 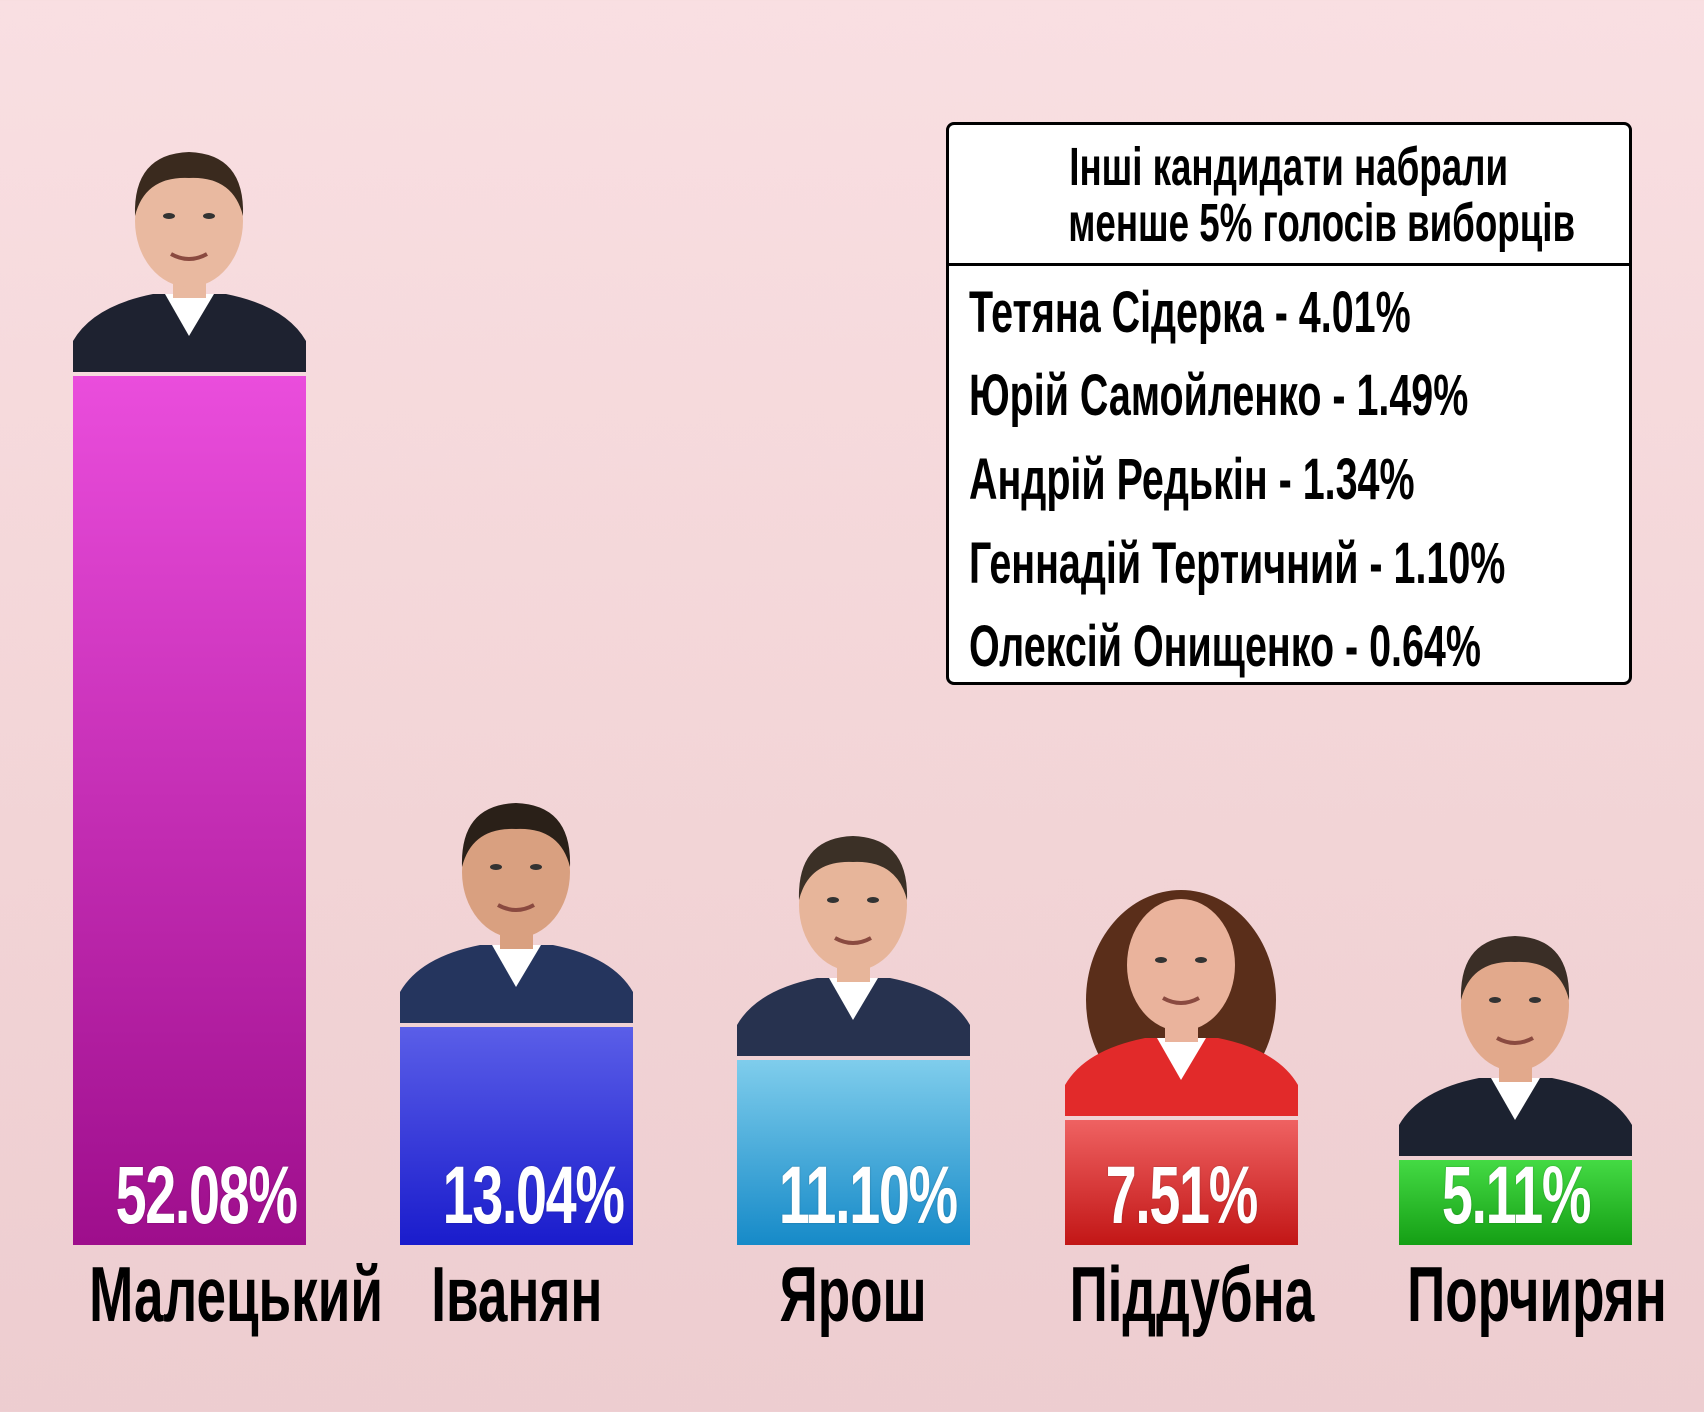 I want to click on bar-value-label: 52.08%, so click(x=189, y=1196).